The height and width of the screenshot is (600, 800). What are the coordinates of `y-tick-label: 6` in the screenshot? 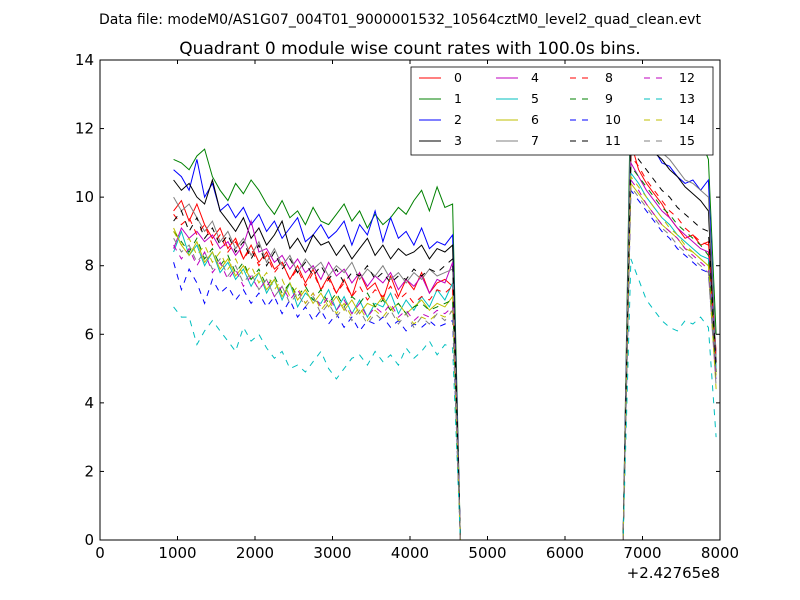 It's located at (89, 334).